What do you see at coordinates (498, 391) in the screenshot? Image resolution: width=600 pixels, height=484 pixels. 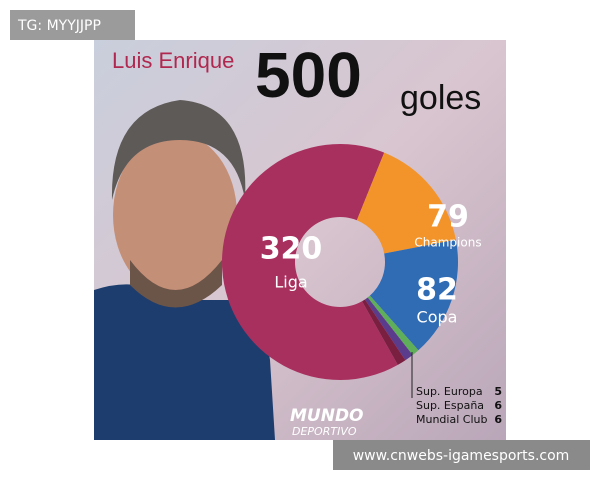 I see `legend-value: 5` at bounding box center [498, 391].